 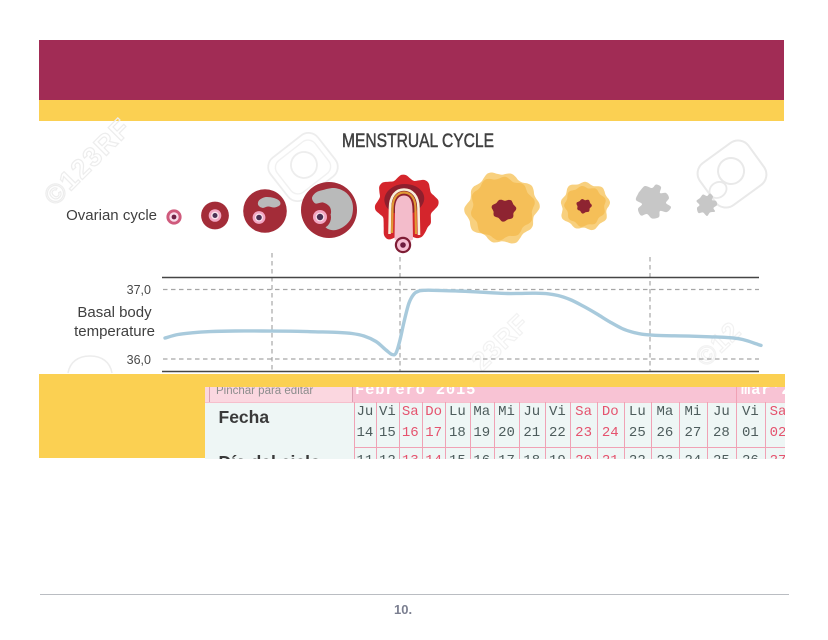 What do you see at coordinates (87, 161) in the screenshot?
I see `svg-text: ©123RF` at bounding box center [87, 161].